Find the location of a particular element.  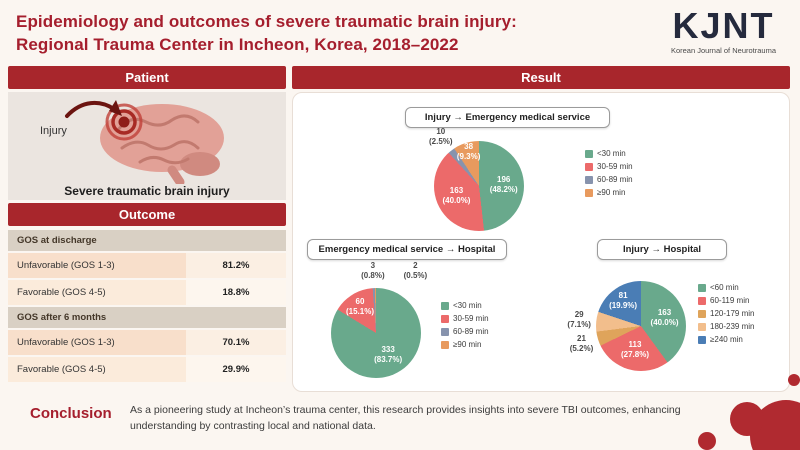

legend-item: 180-239 min is located at coordinates (726, 326).